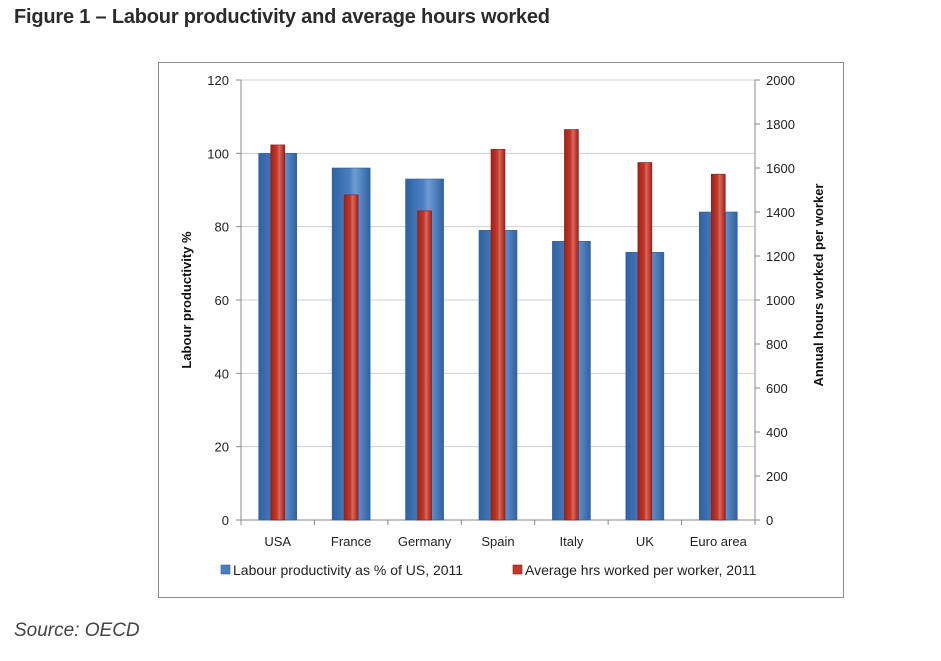  What do you see at coordinates (517, 569) in the screenshot?
I see `legend-swatch-hours` at bounding box center [517, 569].